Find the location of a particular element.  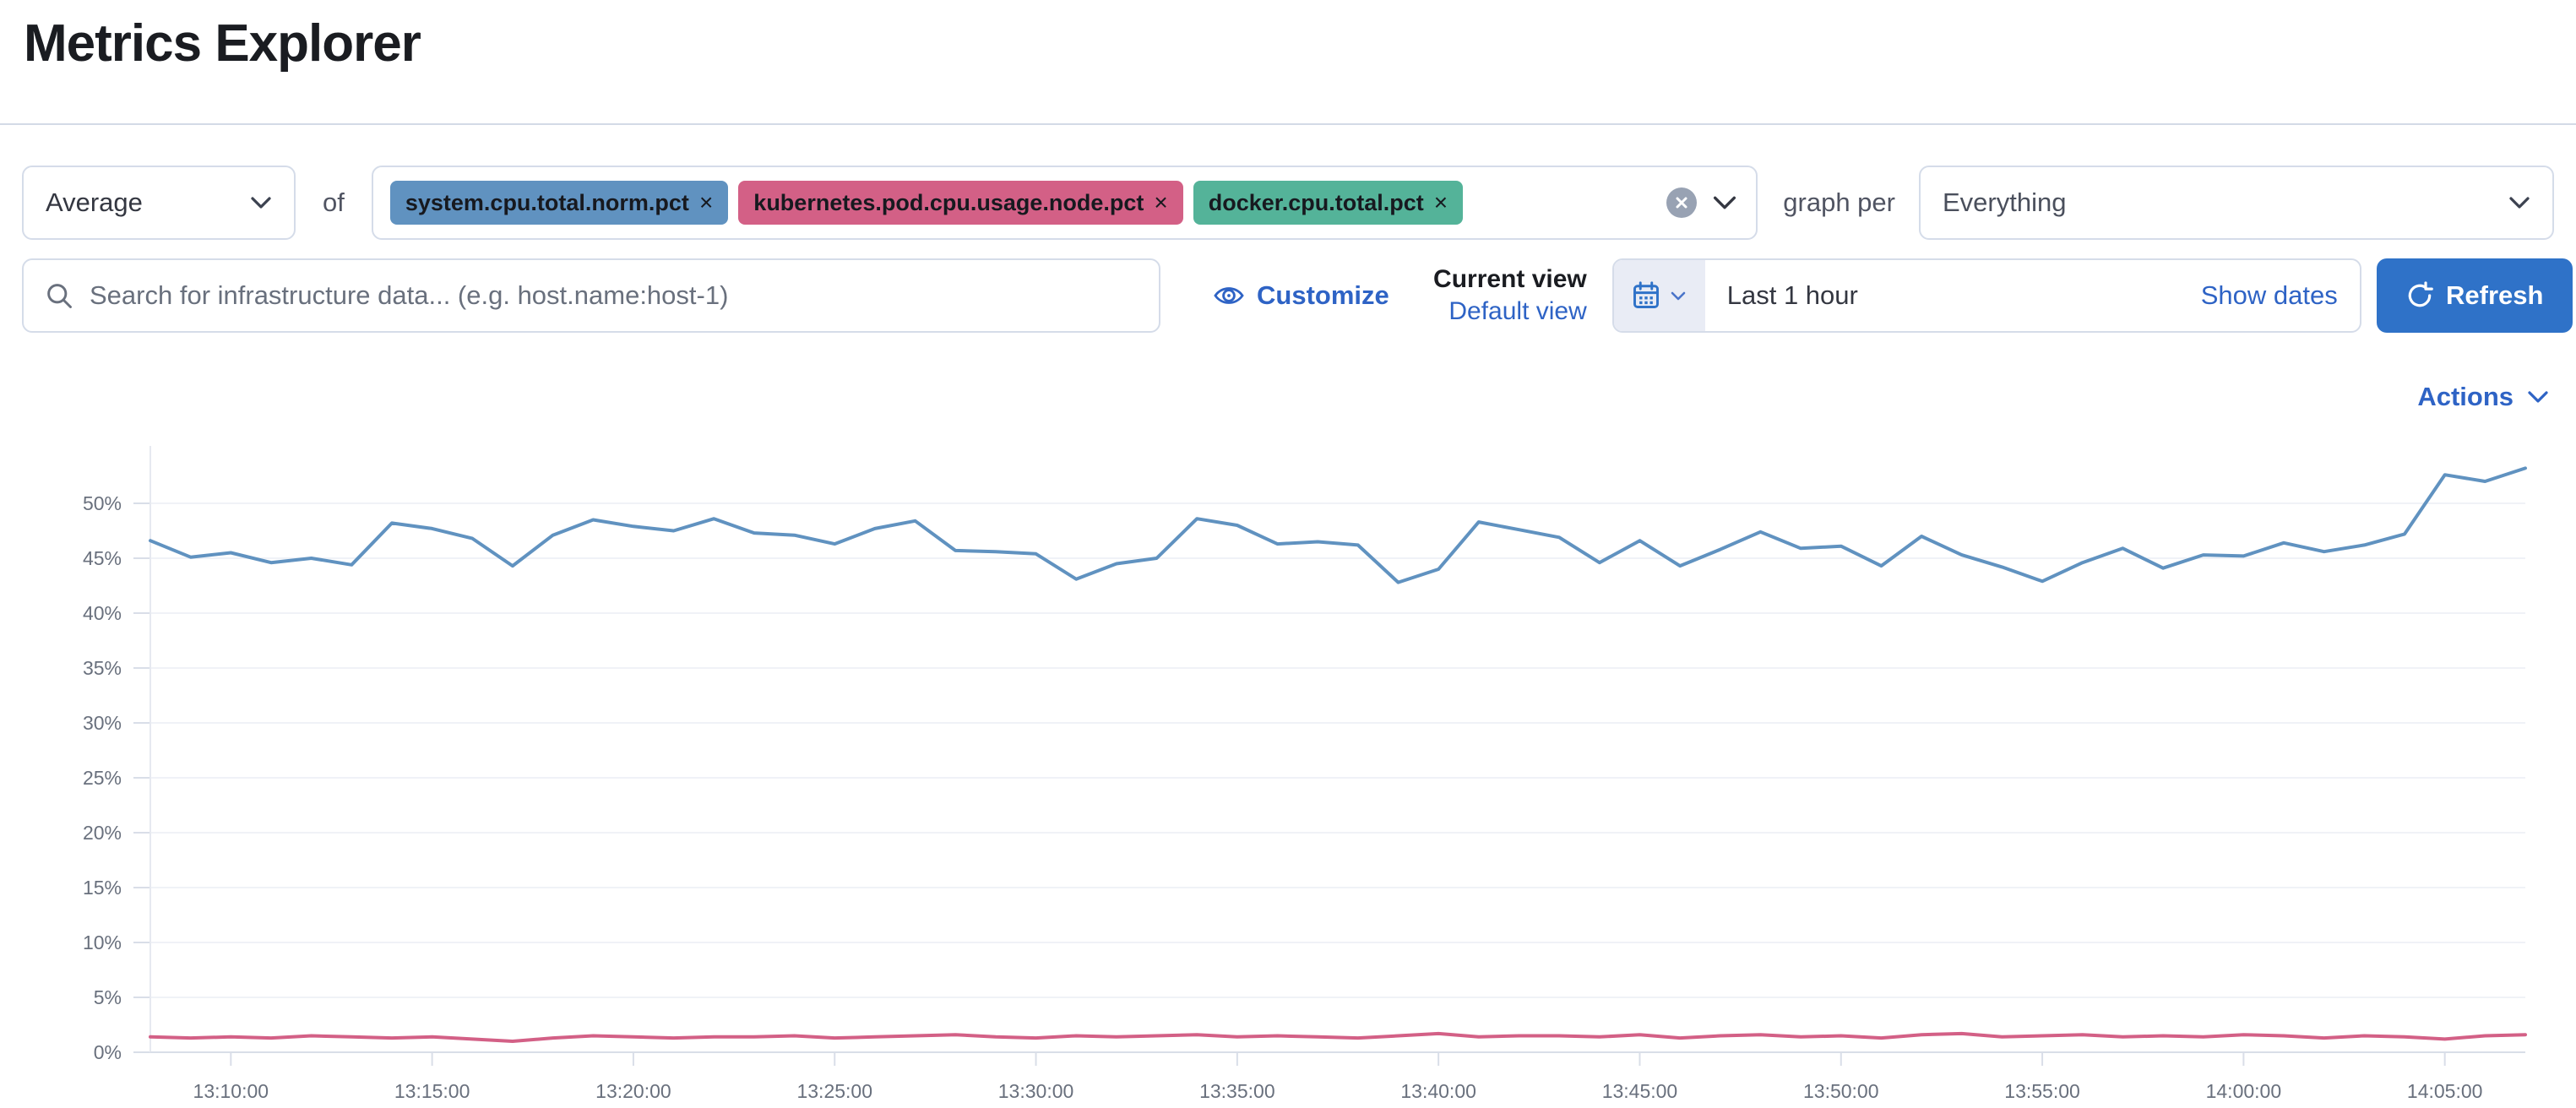

header-divider is located at coordinates (1288, 124).